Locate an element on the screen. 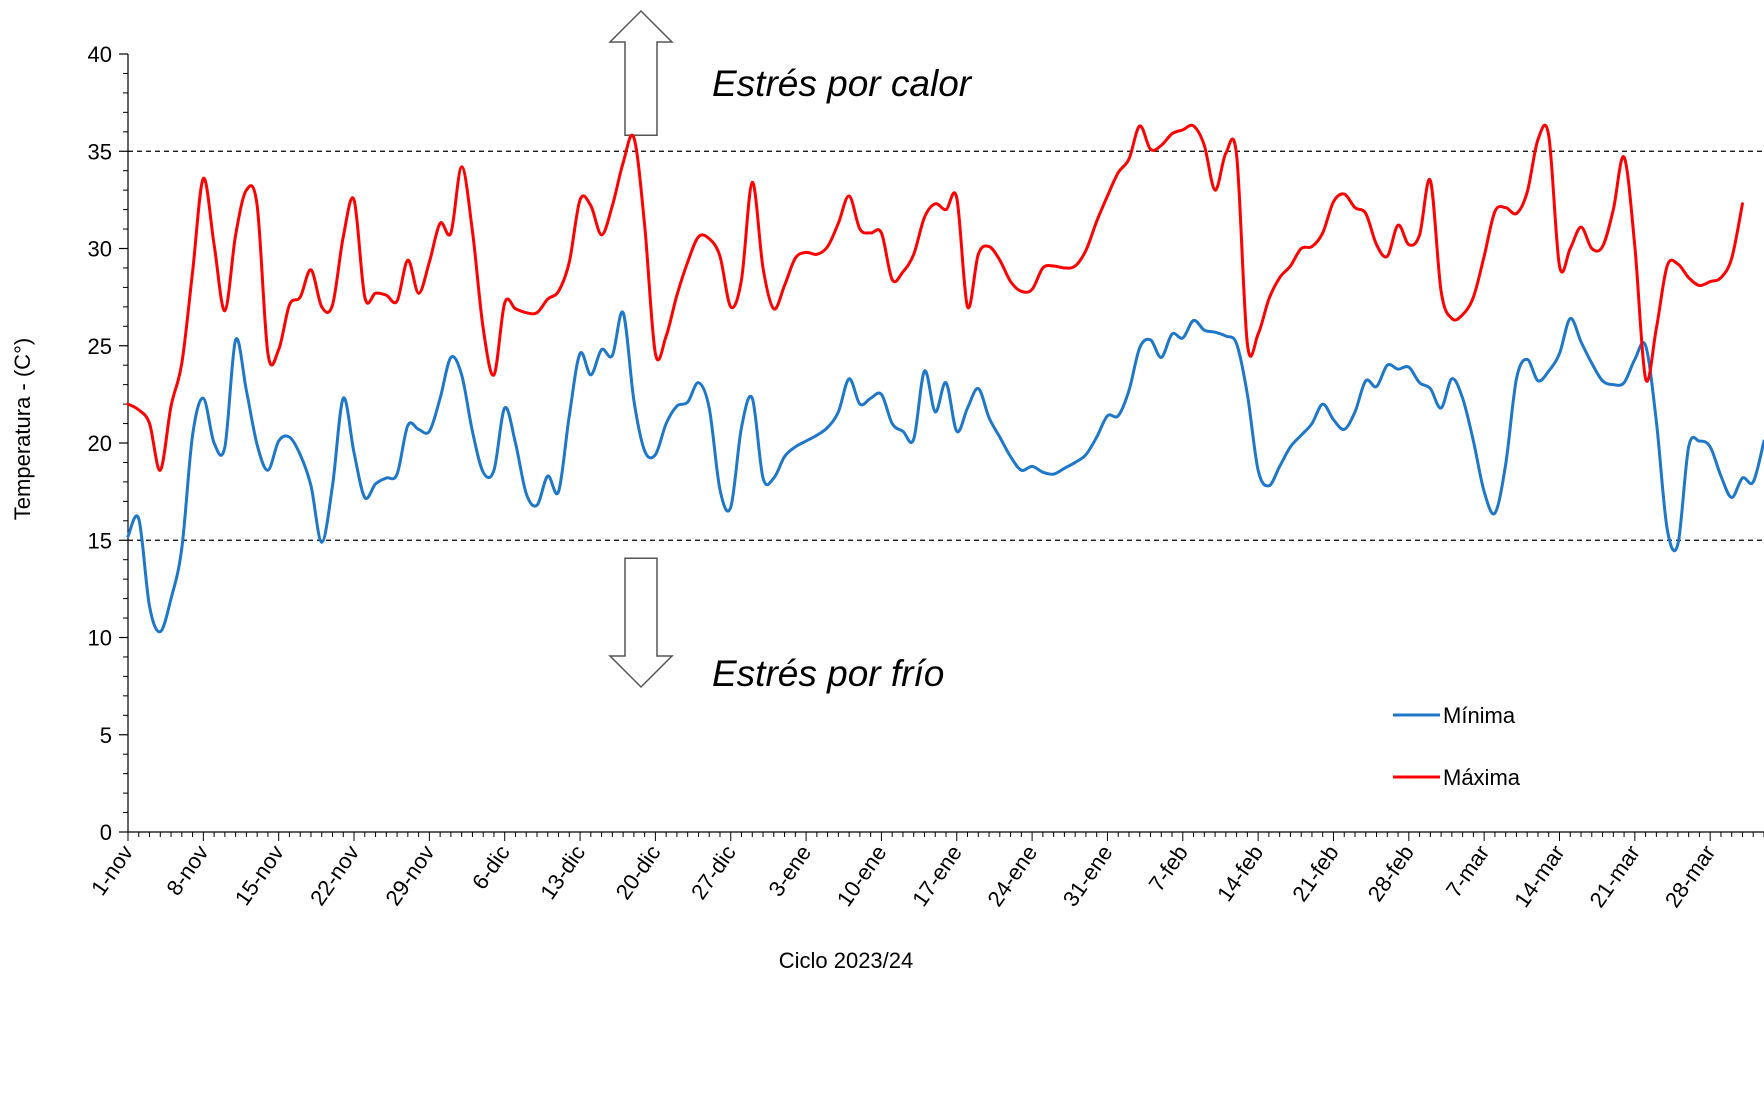 The width and height of the screenshot is (1764, 1099). x-tick-label: 13-dic is located at coordinates (562, 872).